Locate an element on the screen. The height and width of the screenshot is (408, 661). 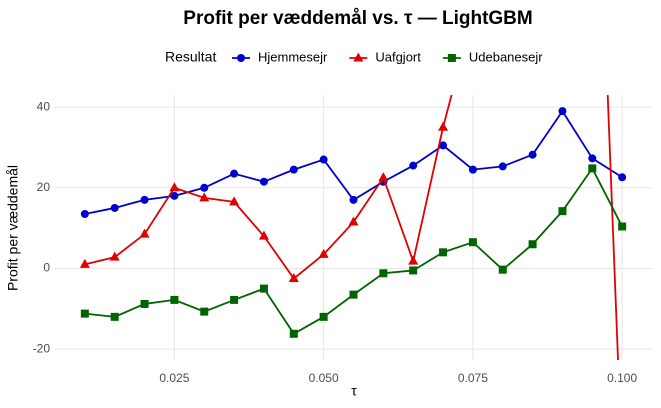
x-tick-label: 0.075 is located at coordinates (473, 378).